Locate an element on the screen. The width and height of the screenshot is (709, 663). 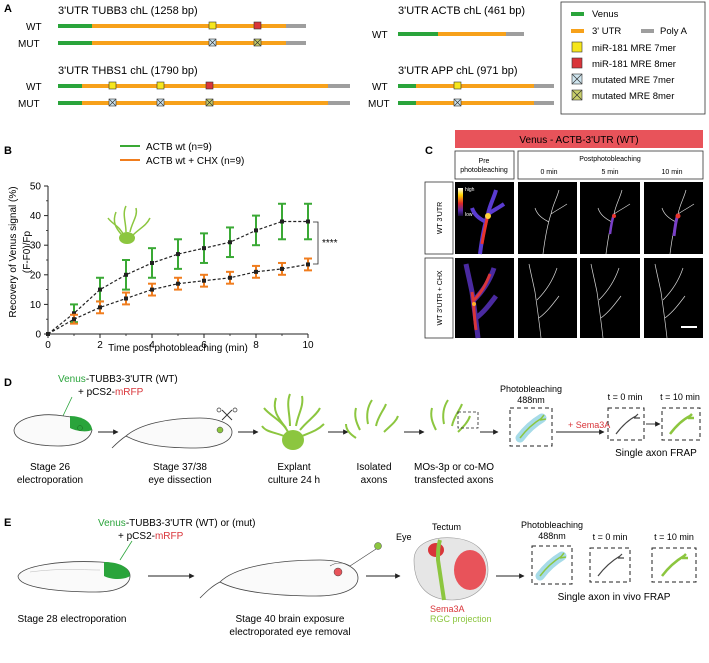
x-tick-label: 4 is located at coordinates (152, 345).